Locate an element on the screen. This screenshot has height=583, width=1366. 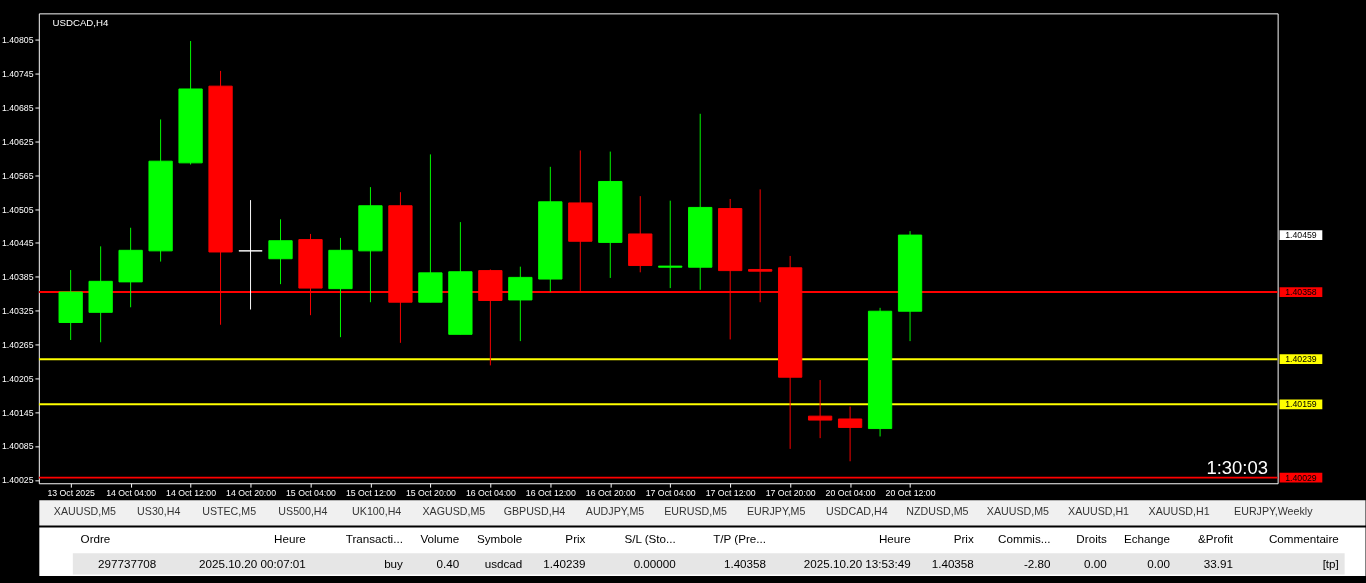
text: 297737708 is located at coordinates (127, 563).